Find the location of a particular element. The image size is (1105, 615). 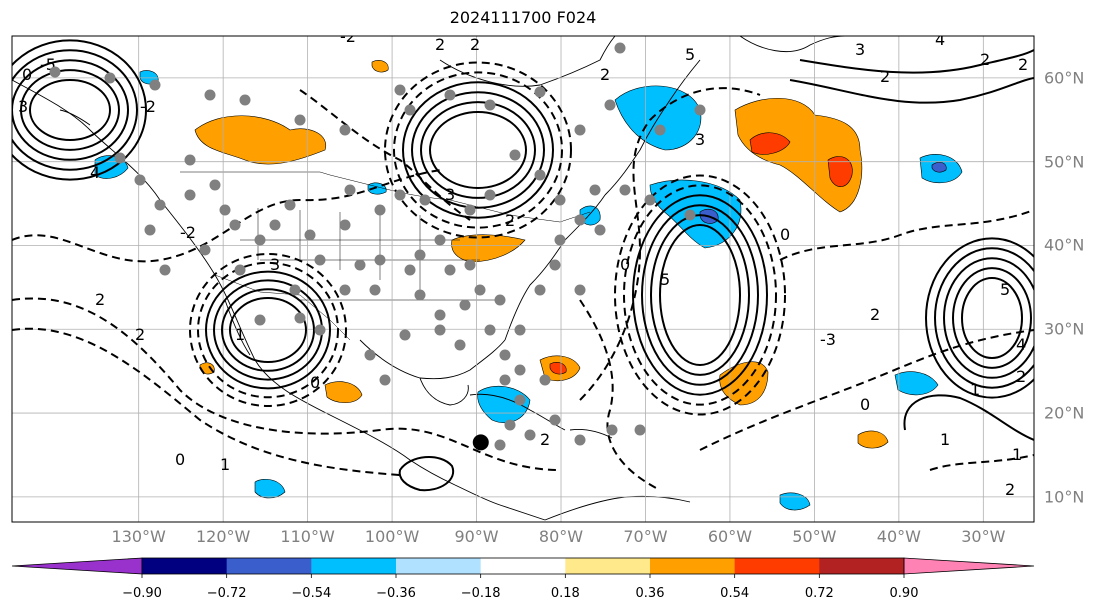

contour-wave-north is located at coordinates (226, 216).